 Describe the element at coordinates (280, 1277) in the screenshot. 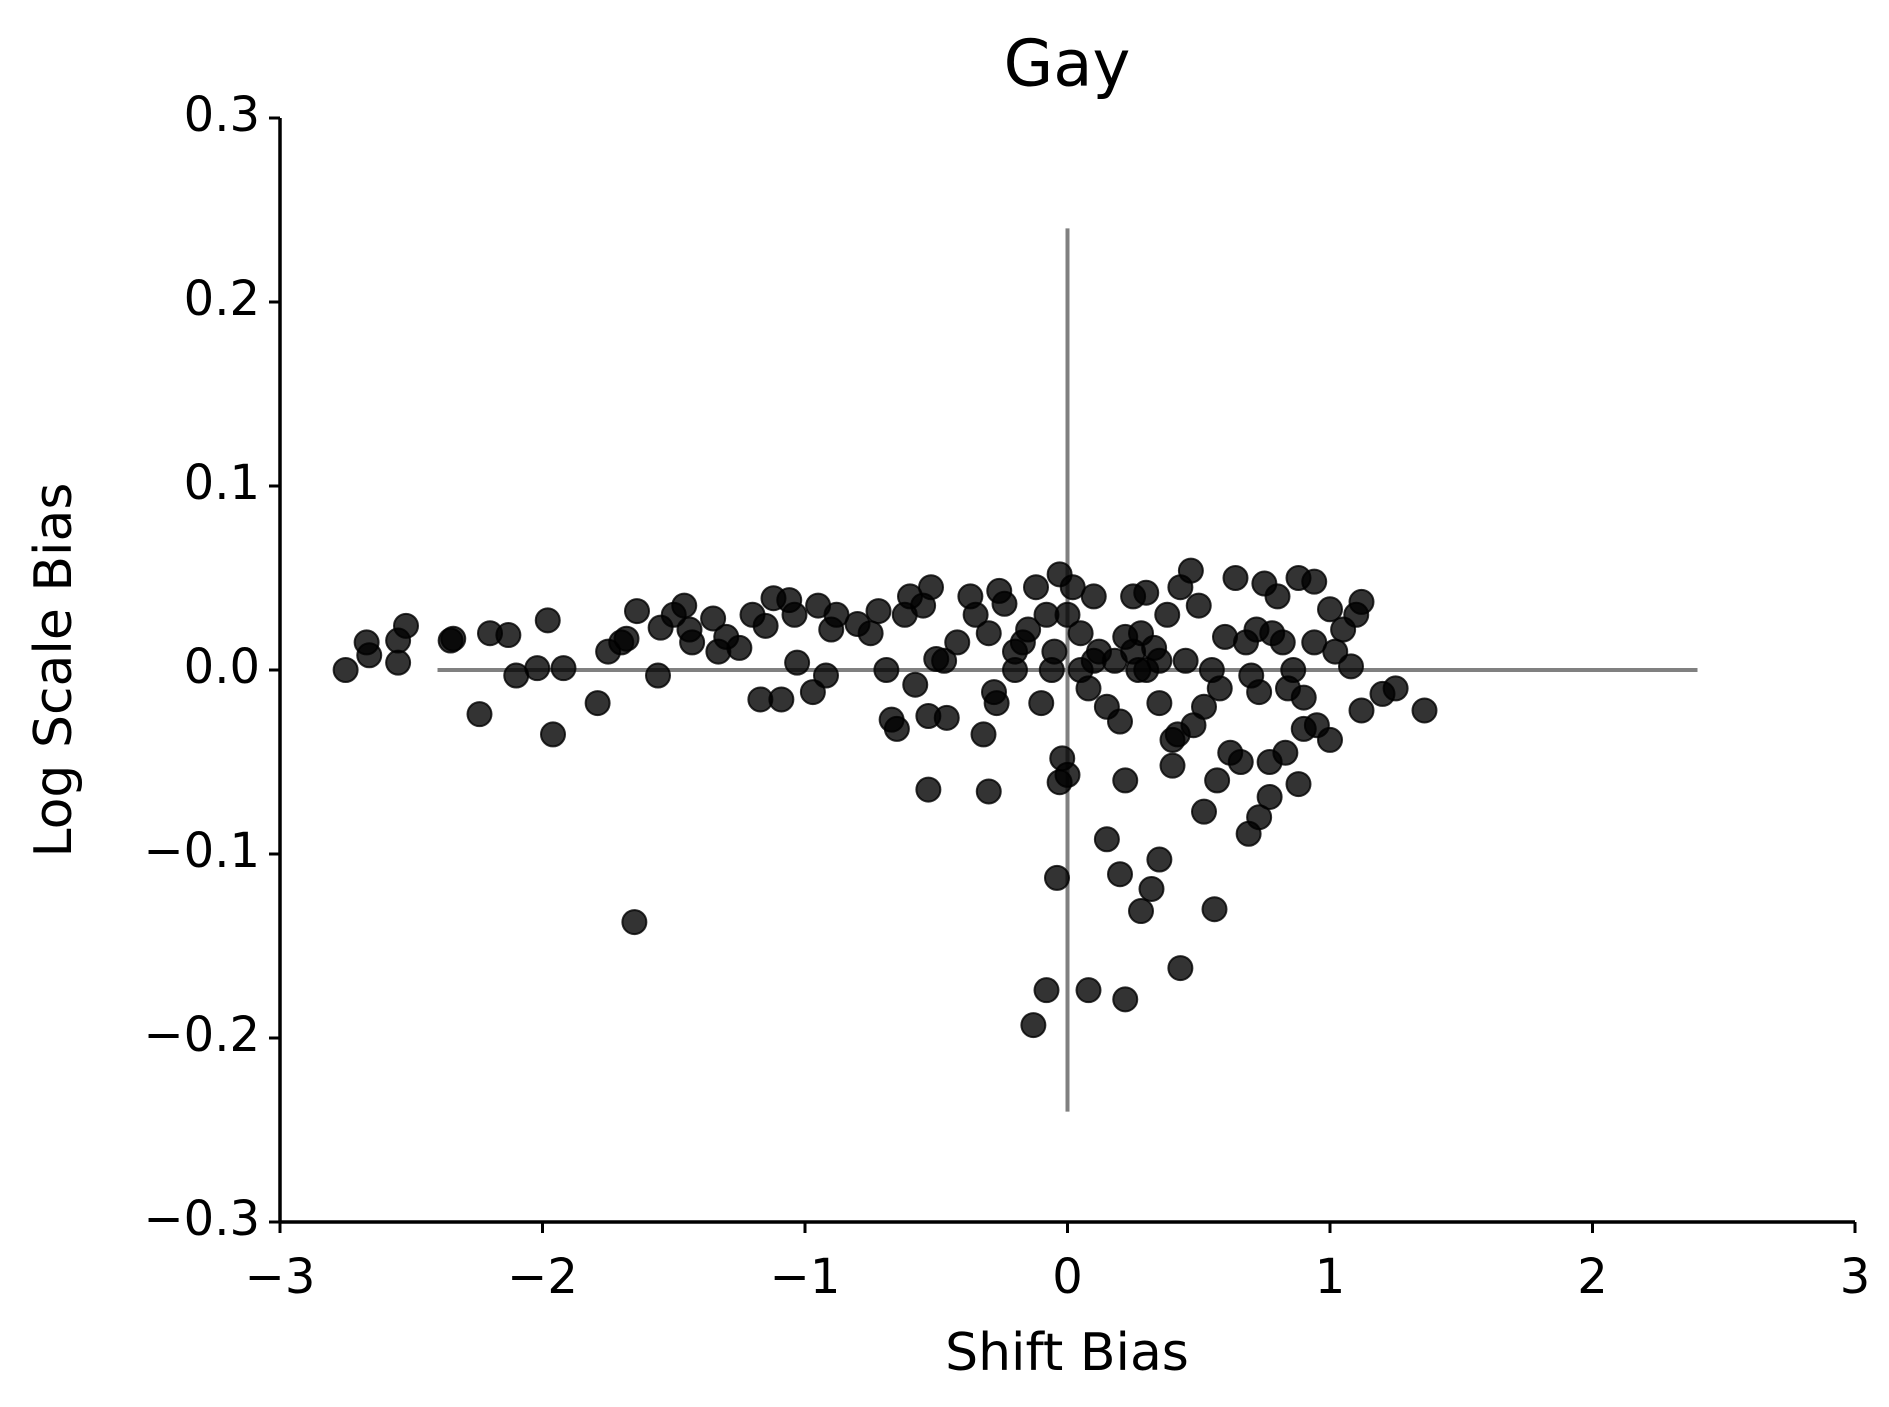

I see `x-tick-label: −3` at that location.